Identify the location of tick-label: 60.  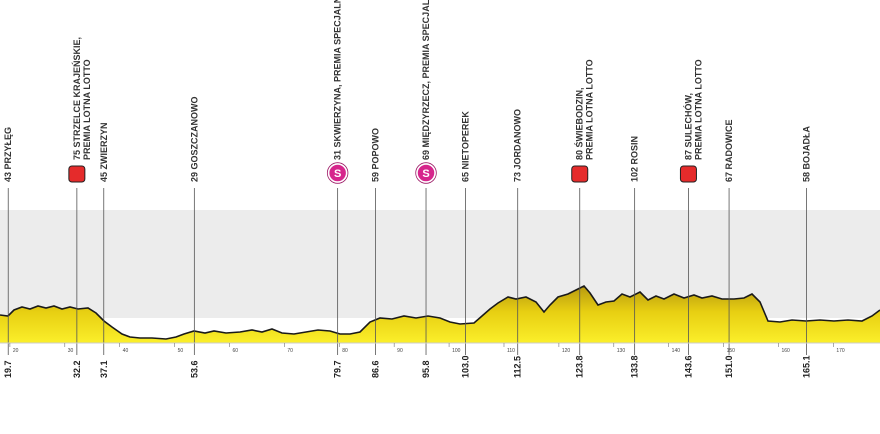
(235, 351).